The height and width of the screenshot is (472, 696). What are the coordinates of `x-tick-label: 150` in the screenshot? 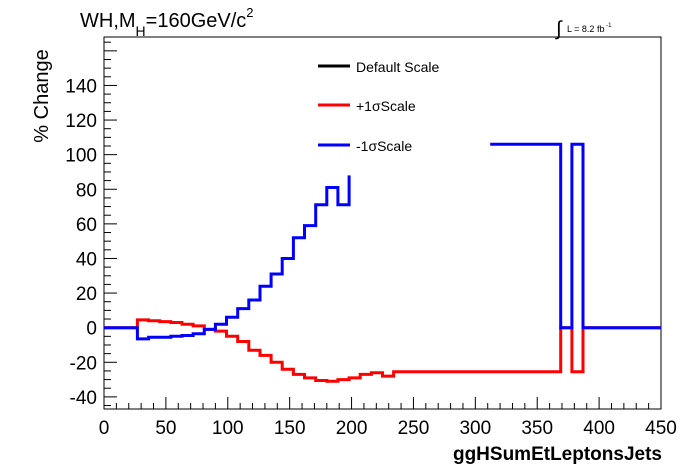 It's located at (290, 428).